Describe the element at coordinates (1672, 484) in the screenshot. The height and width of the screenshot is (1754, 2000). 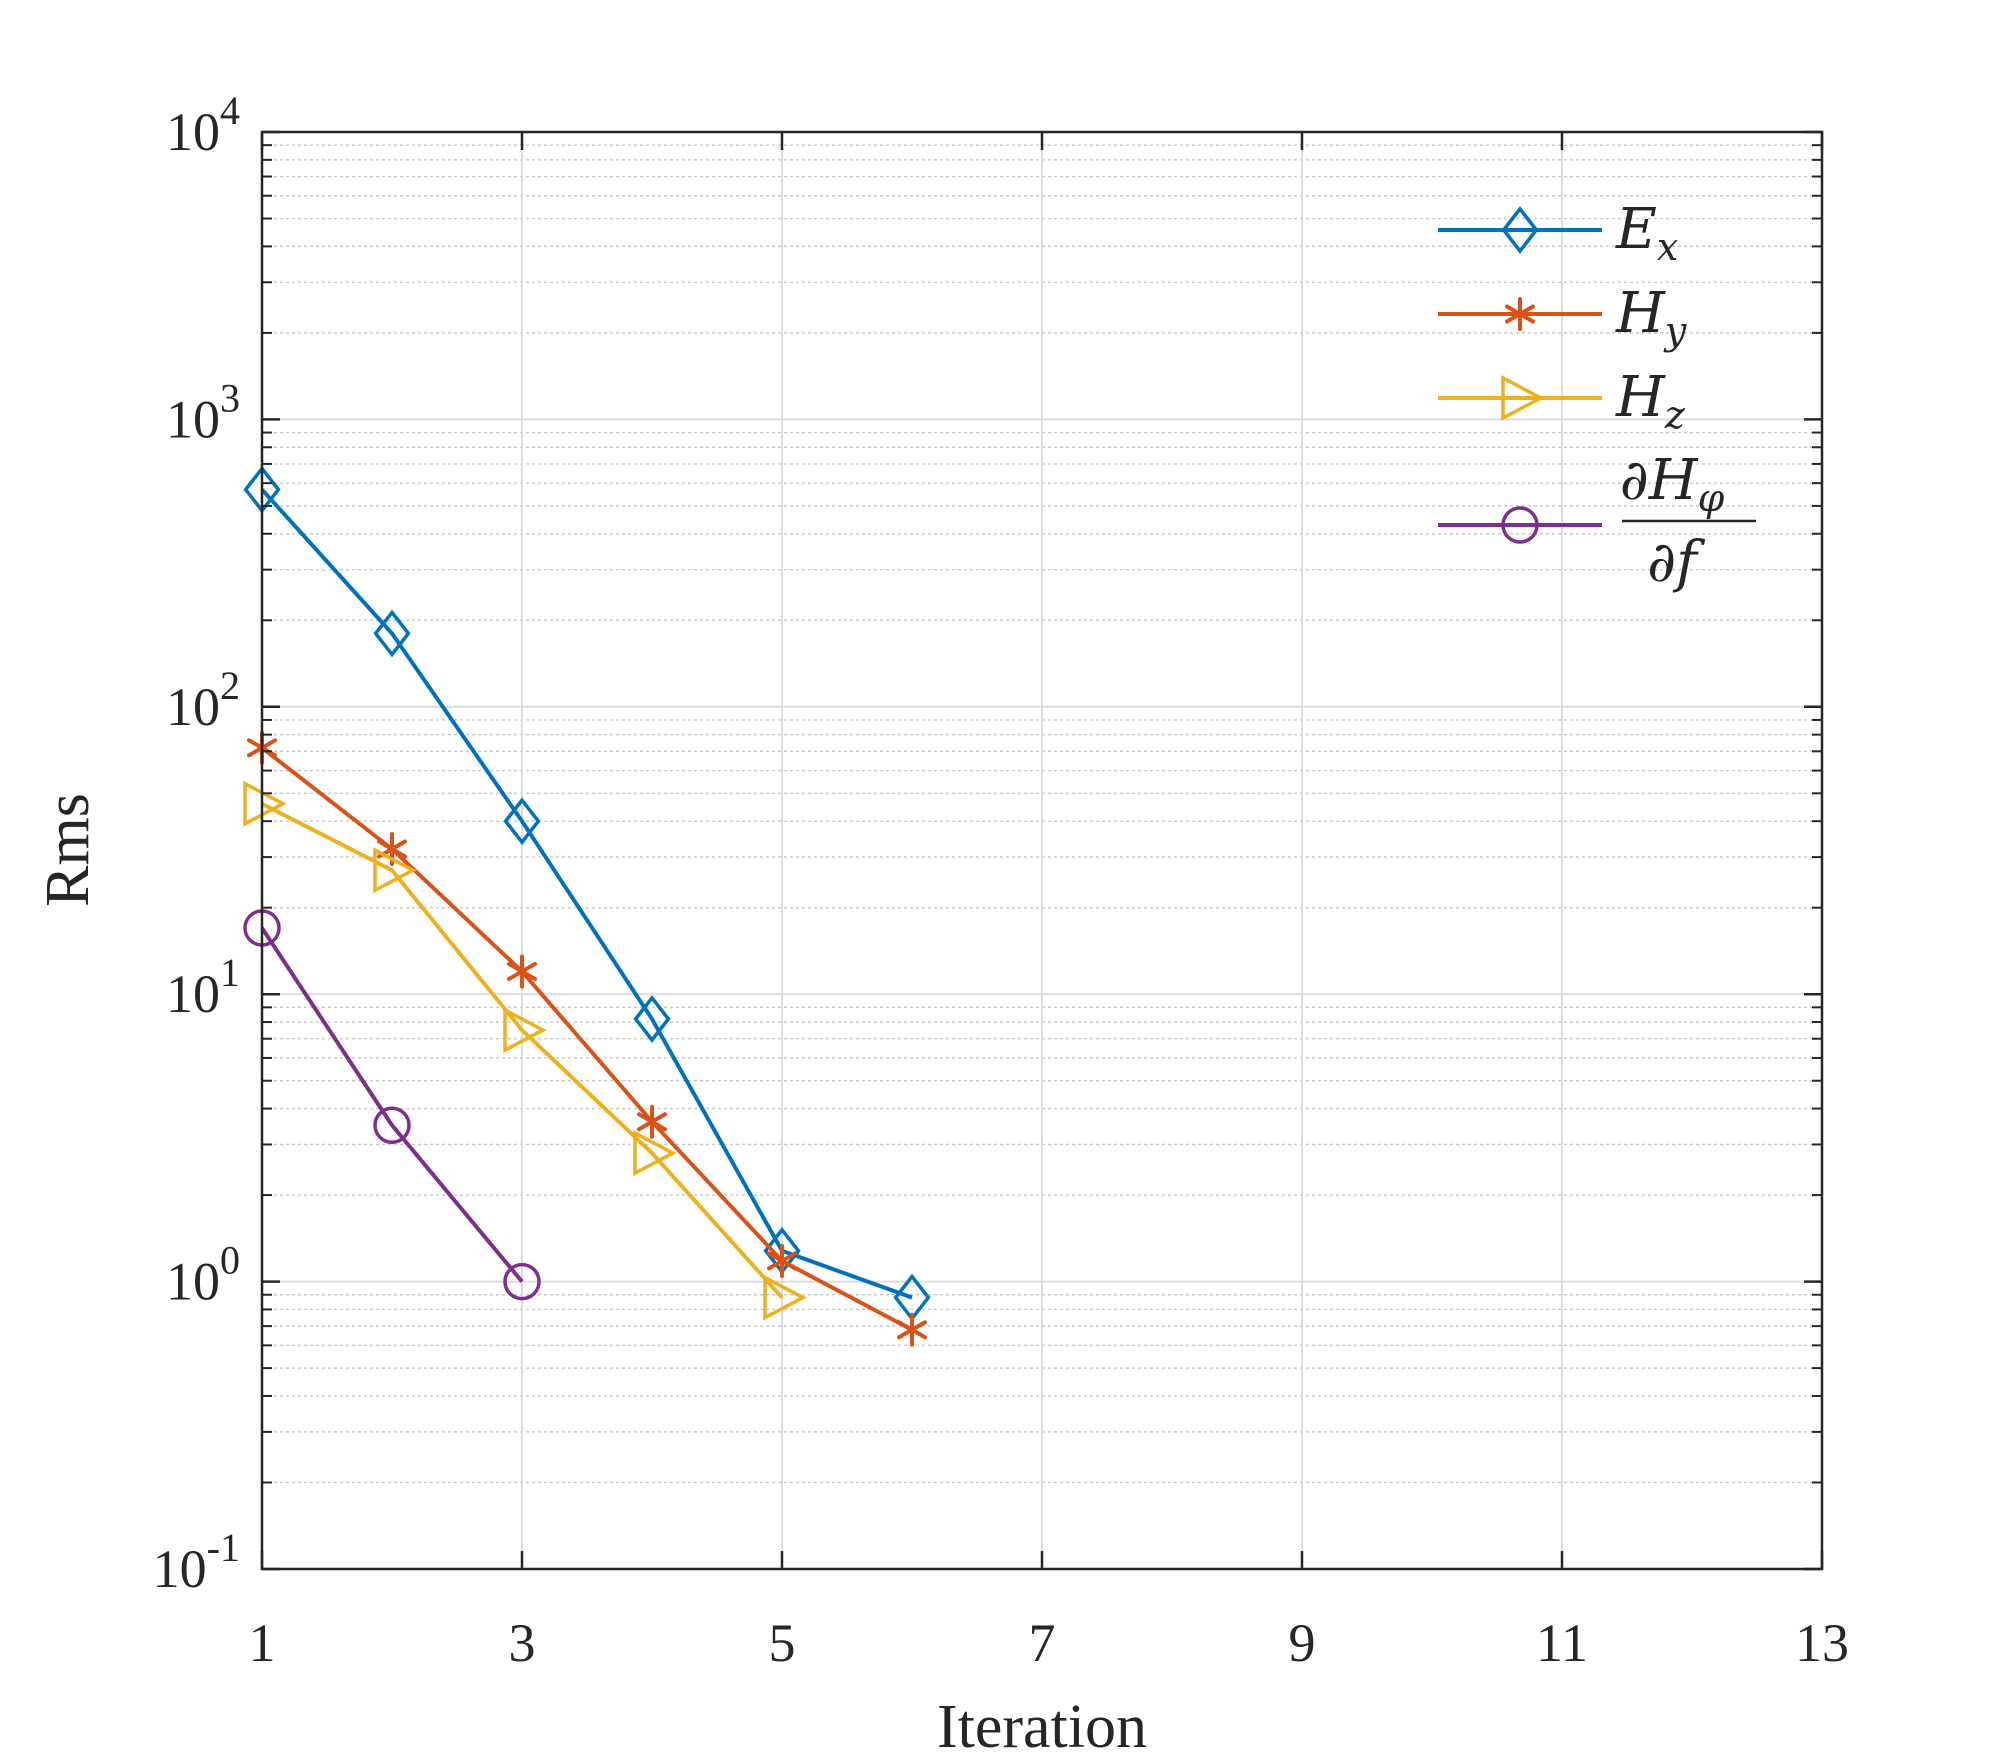
I see `legend-label-numerator: ∂Hφ` at that location.